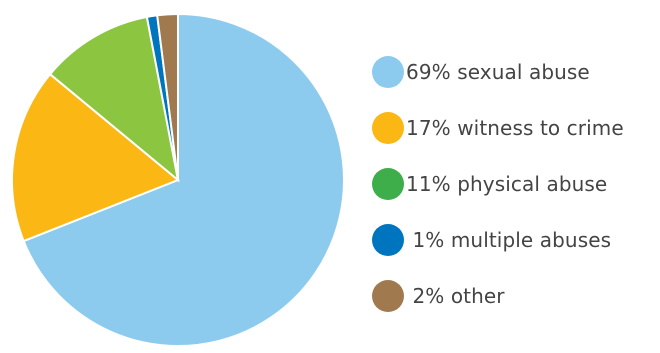 The height and width of the screenshot is (353, 660). I want to click on legend-item-multiple-abuses: 1% multiple abuses, so click(514, 240).